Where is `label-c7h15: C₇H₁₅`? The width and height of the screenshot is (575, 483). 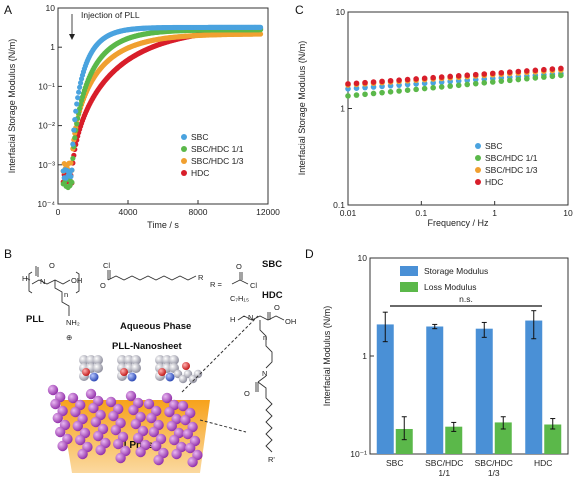
label-c7h15: C₇H₁₅ is located at coordinates (239, 298).